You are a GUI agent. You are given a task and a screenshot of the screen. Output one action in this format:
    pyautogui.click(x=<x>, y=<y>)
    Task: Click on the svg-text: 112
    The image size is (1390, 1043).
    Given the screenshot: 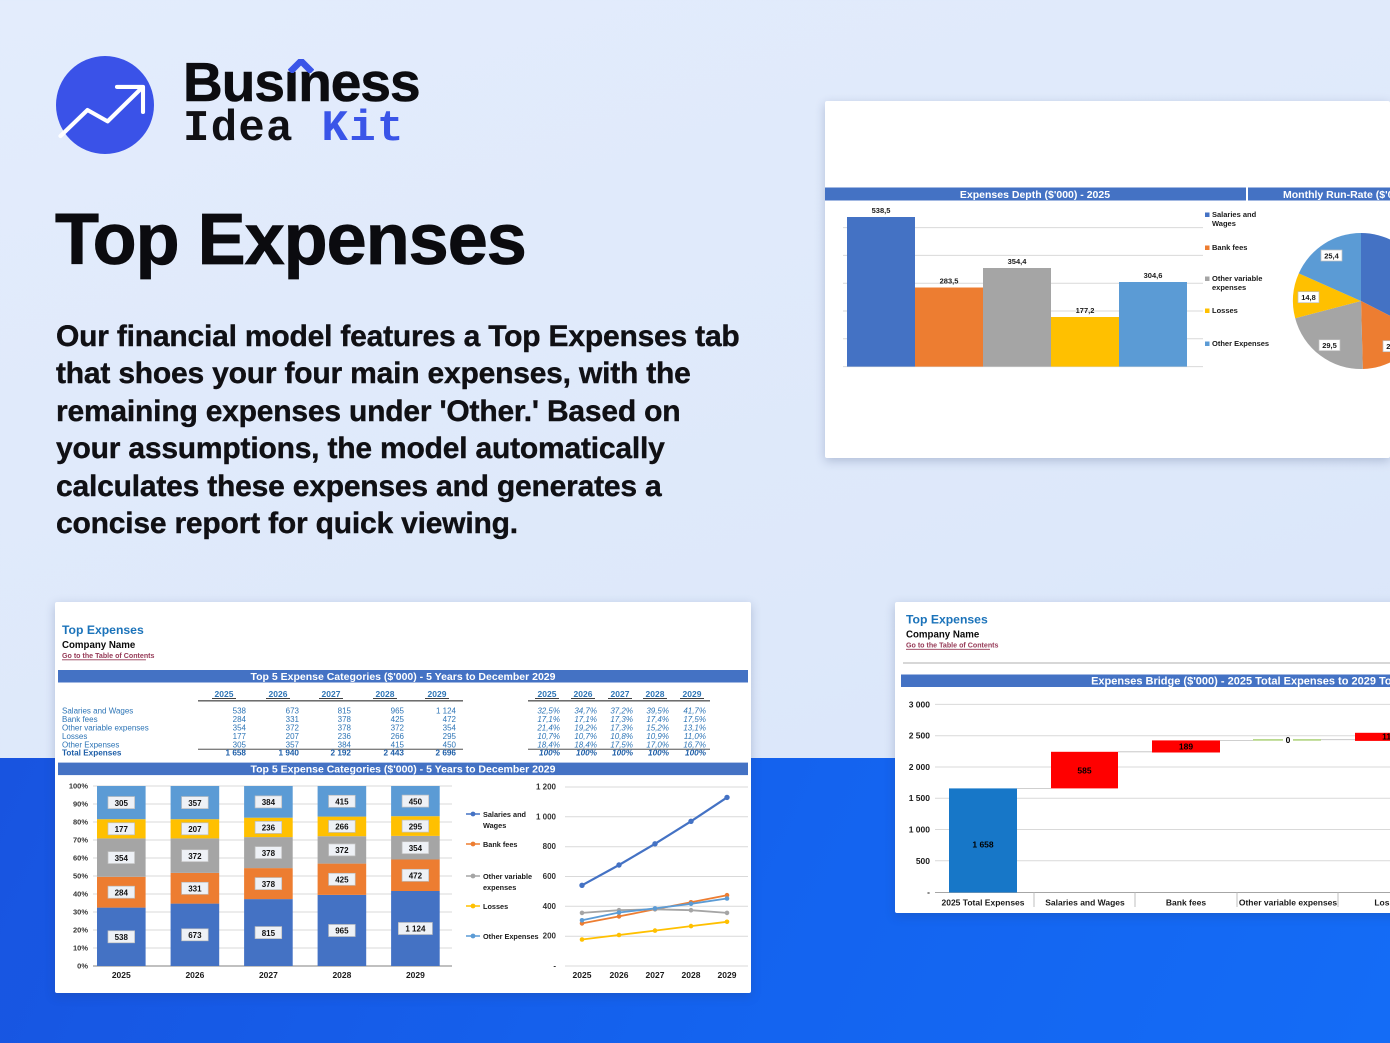 What is the action you would take?
    pyautogui.click(x=1386, y=737)
    